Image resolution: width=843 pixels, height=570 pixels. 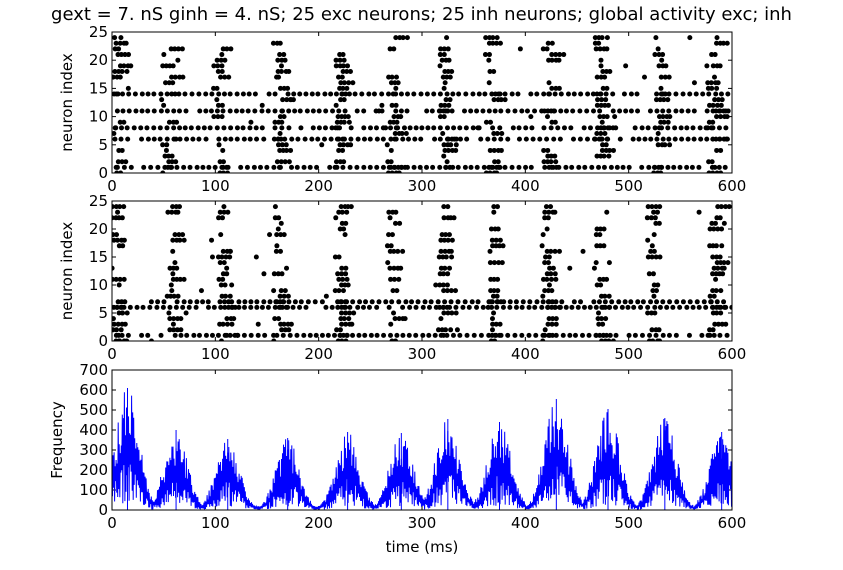 I want to click on y-tick-label: 700, so click(x=93, y=370).